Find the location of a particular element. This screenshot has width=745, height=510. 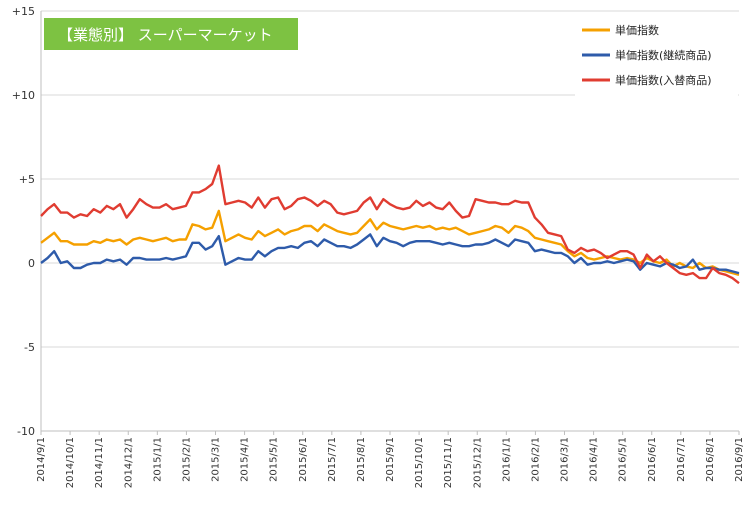

x-tick-label: 2014/12/1 is located at coordinates (128, 462).